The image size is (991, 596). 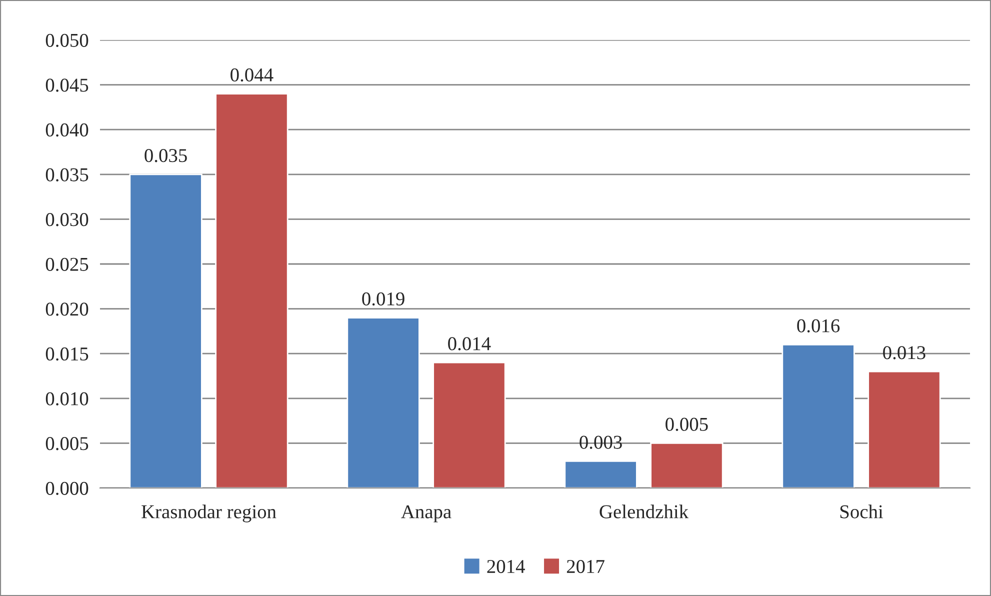 I want to click on data-label: 0.014, so click(x=469, y=343).